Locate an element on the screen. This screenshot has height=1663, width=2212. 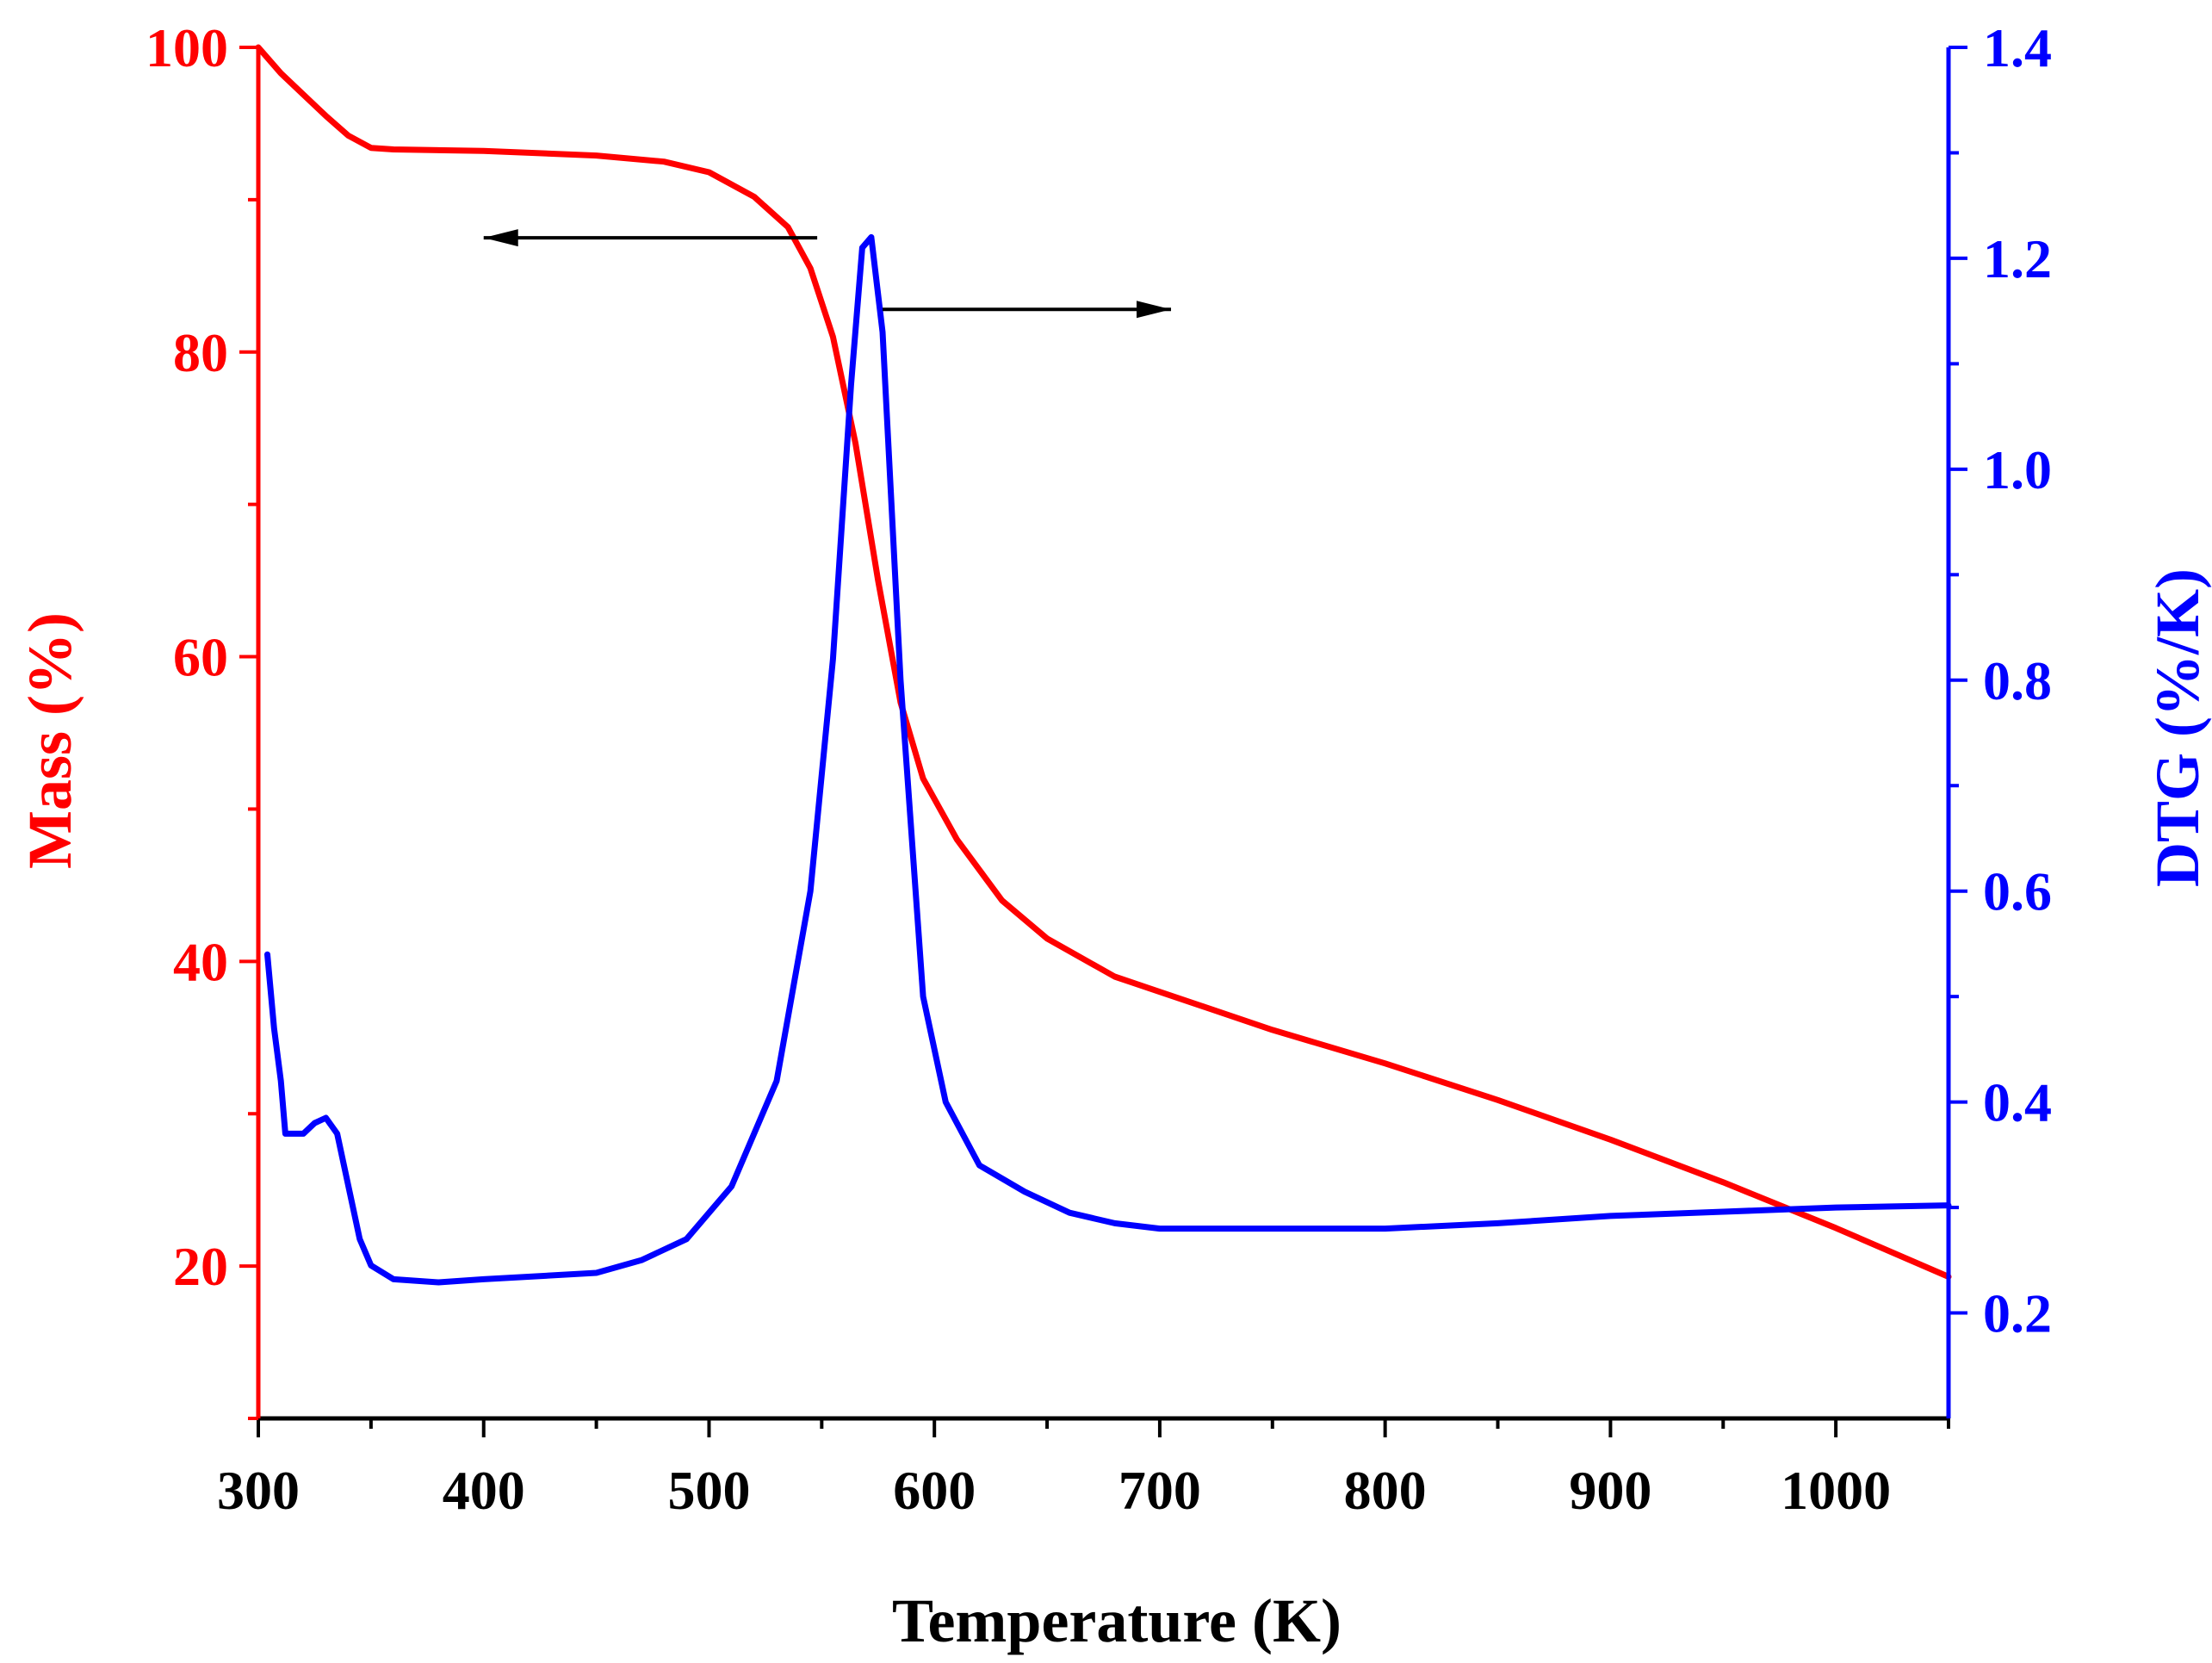
right-y-axis-title: DTG (%/K) is located at coordinates (2177, 727).